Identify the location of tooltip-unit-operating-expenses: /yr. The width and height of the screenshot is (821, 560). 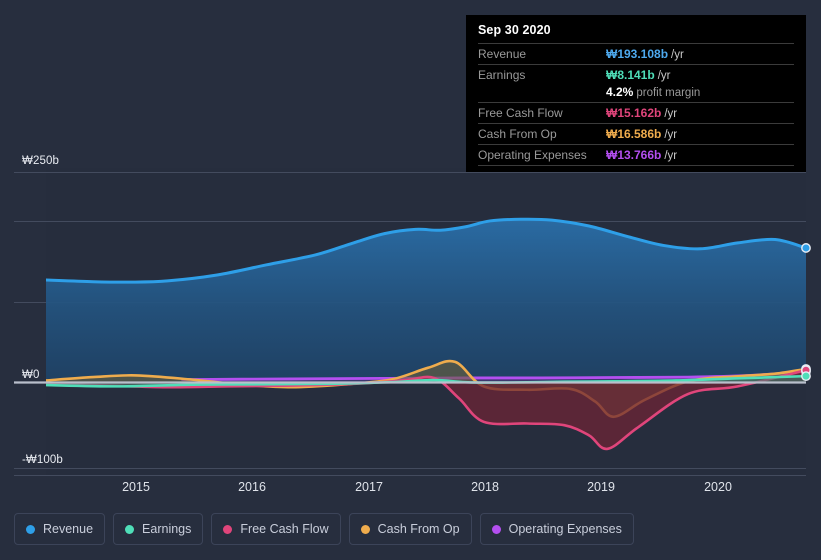
(671, 156).